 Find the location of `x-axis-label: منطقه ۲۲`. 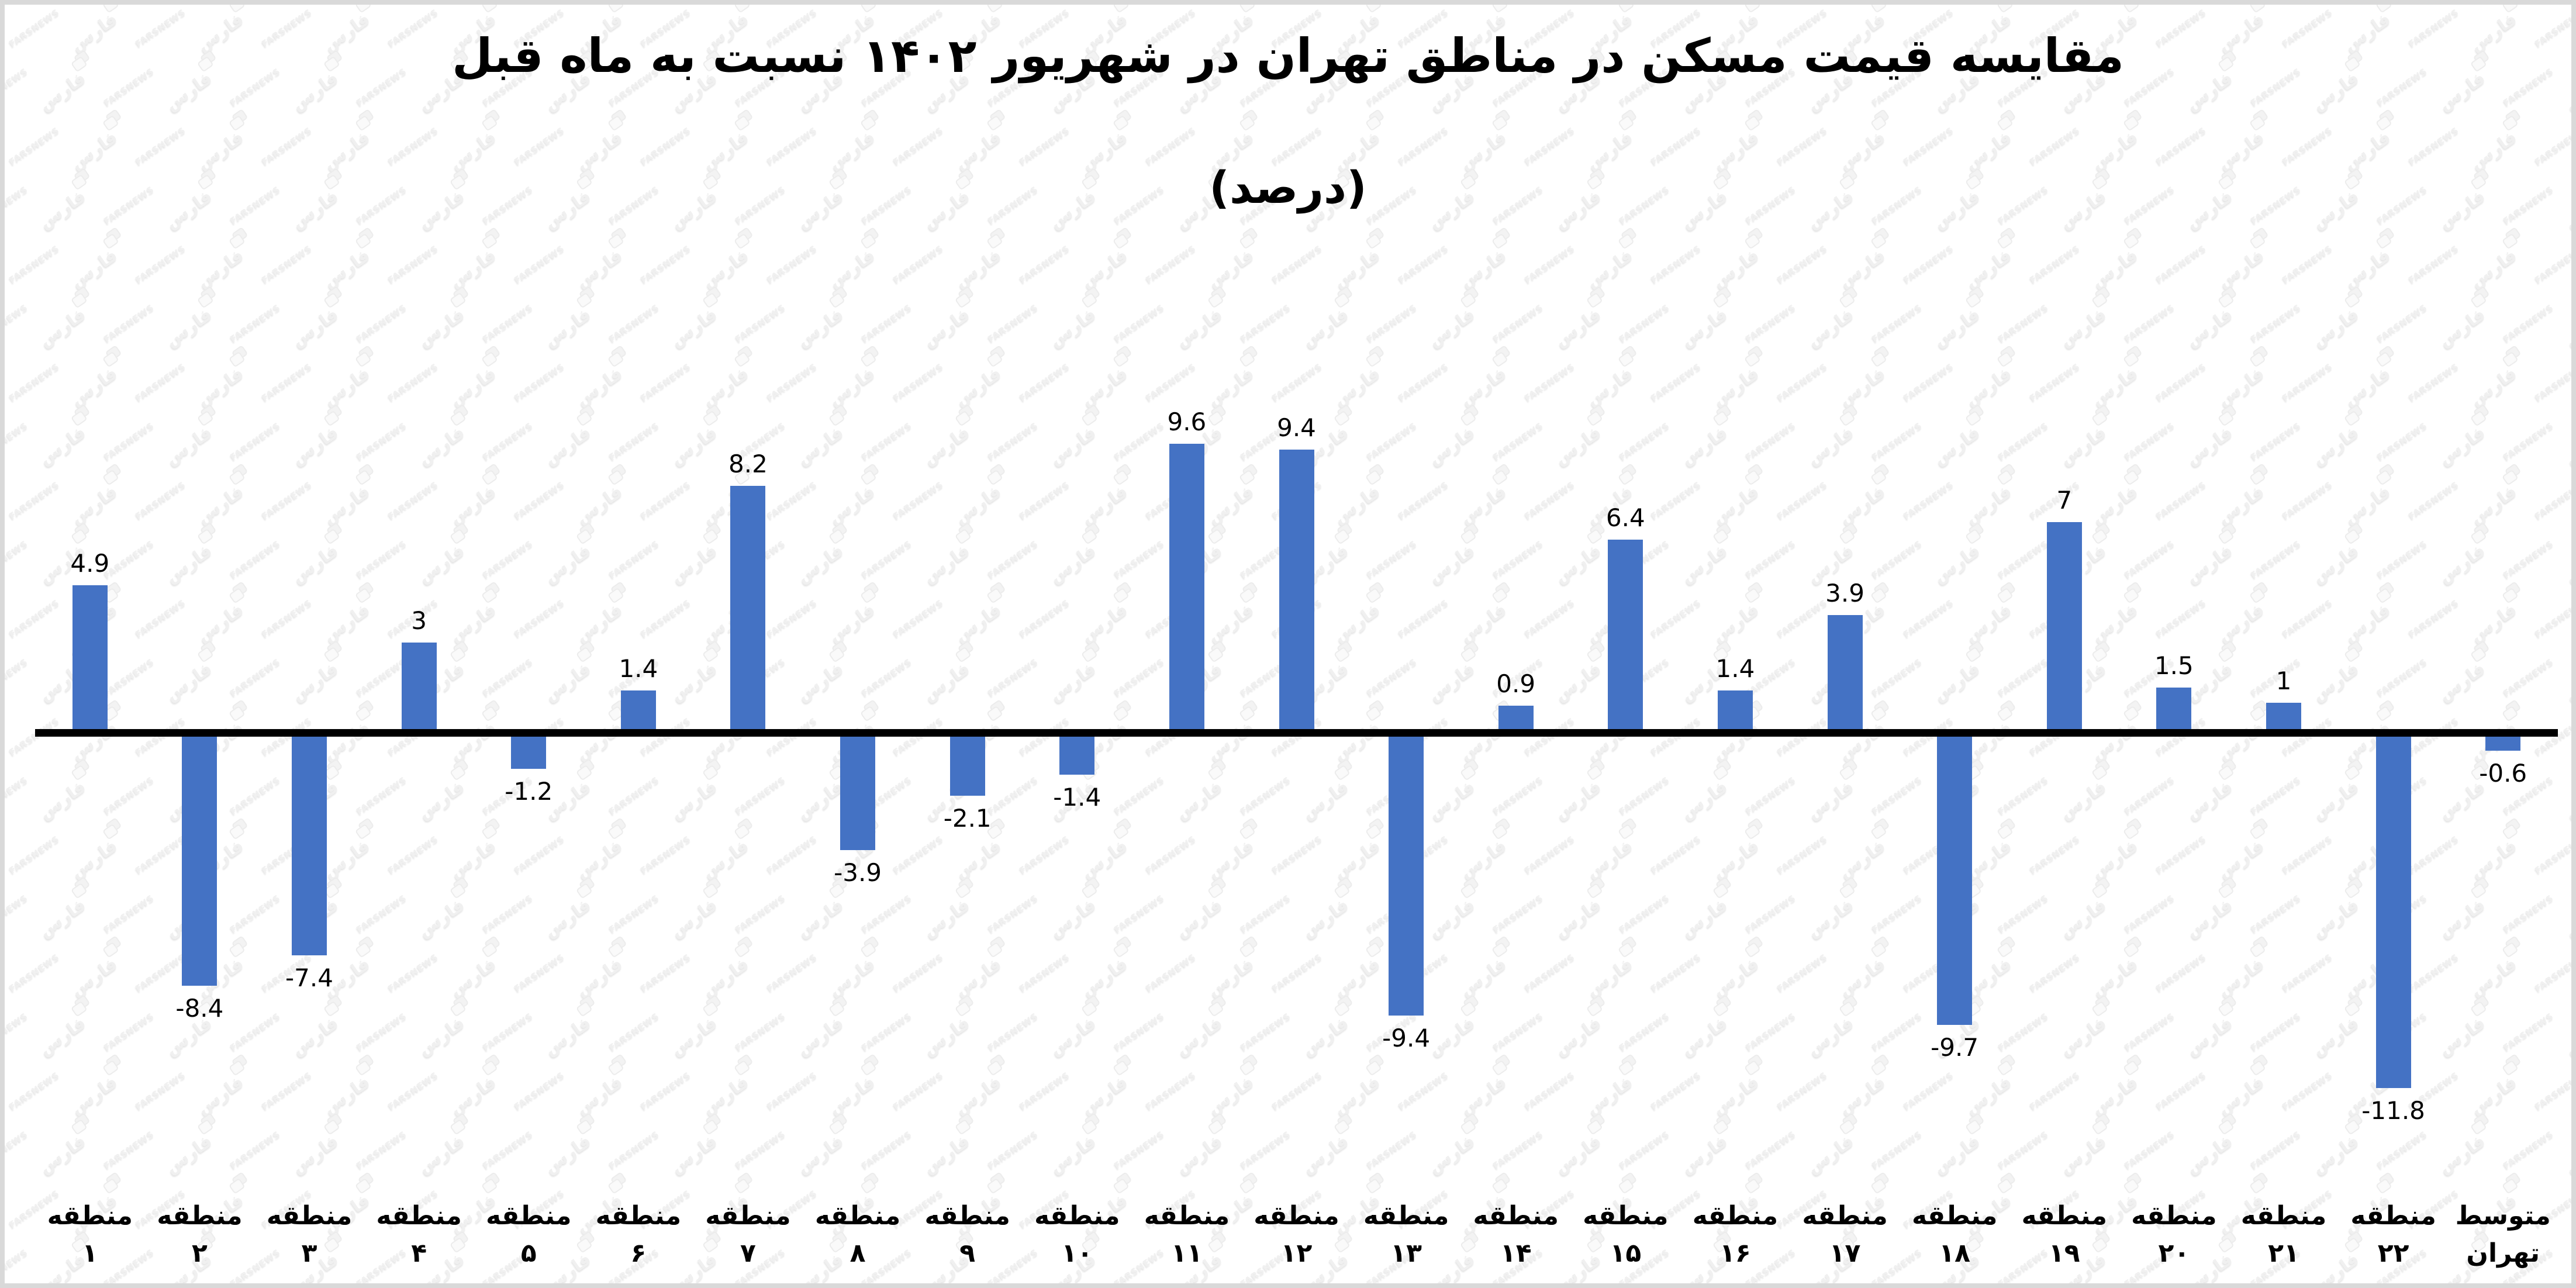

x-axis-label: منطقه ۲۲ is located at coordinates (2393, 1234).